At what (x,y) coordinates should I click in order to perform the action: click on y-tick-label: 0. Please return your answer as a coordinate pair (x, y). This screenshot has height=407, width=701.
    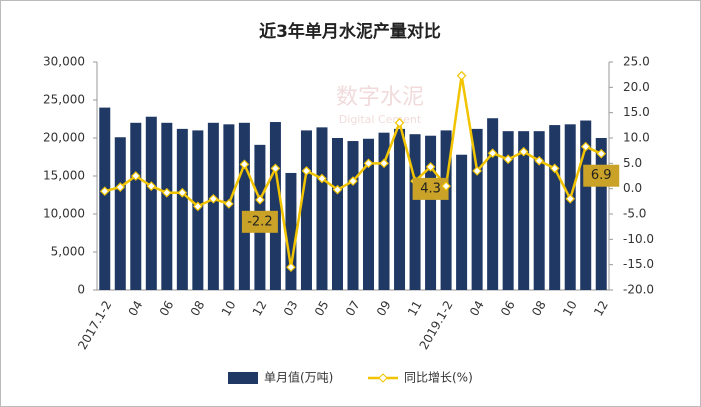
    Looking at the image, I should click on (81, 290).